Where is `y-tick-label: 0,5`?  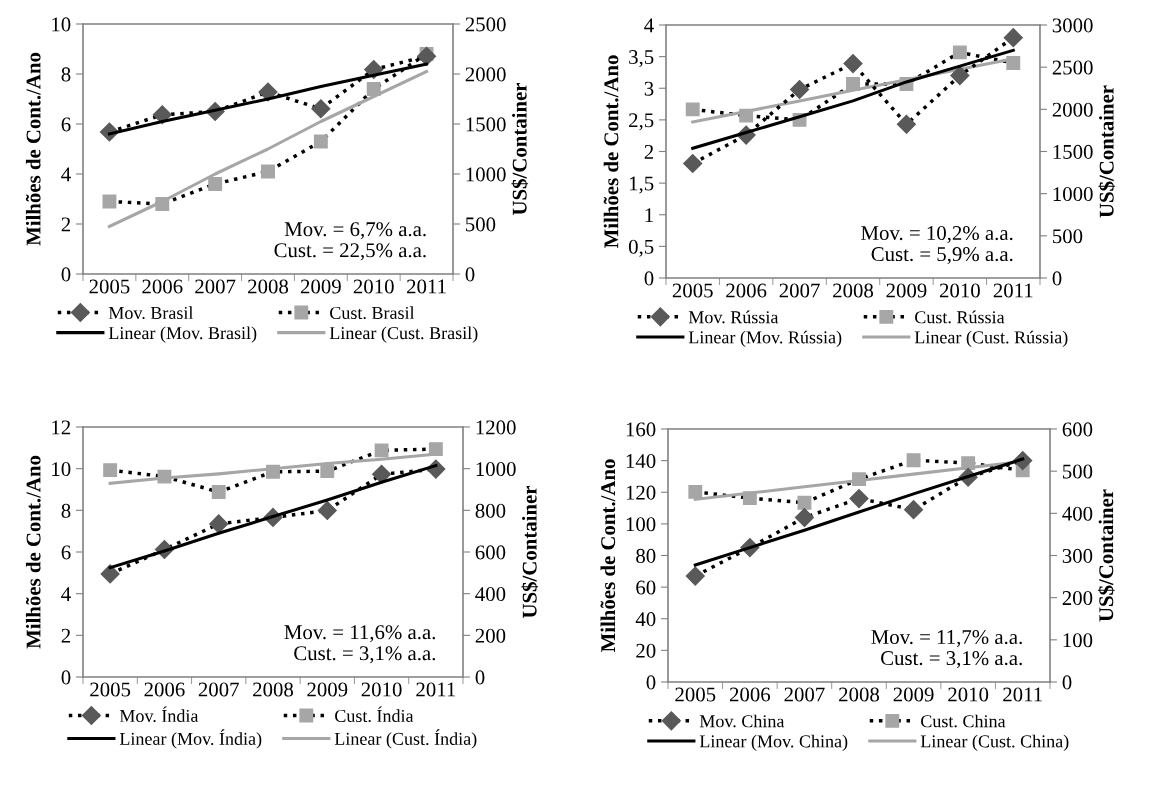 y-tick-label: 0,5 is located at coordinates (641, 248).